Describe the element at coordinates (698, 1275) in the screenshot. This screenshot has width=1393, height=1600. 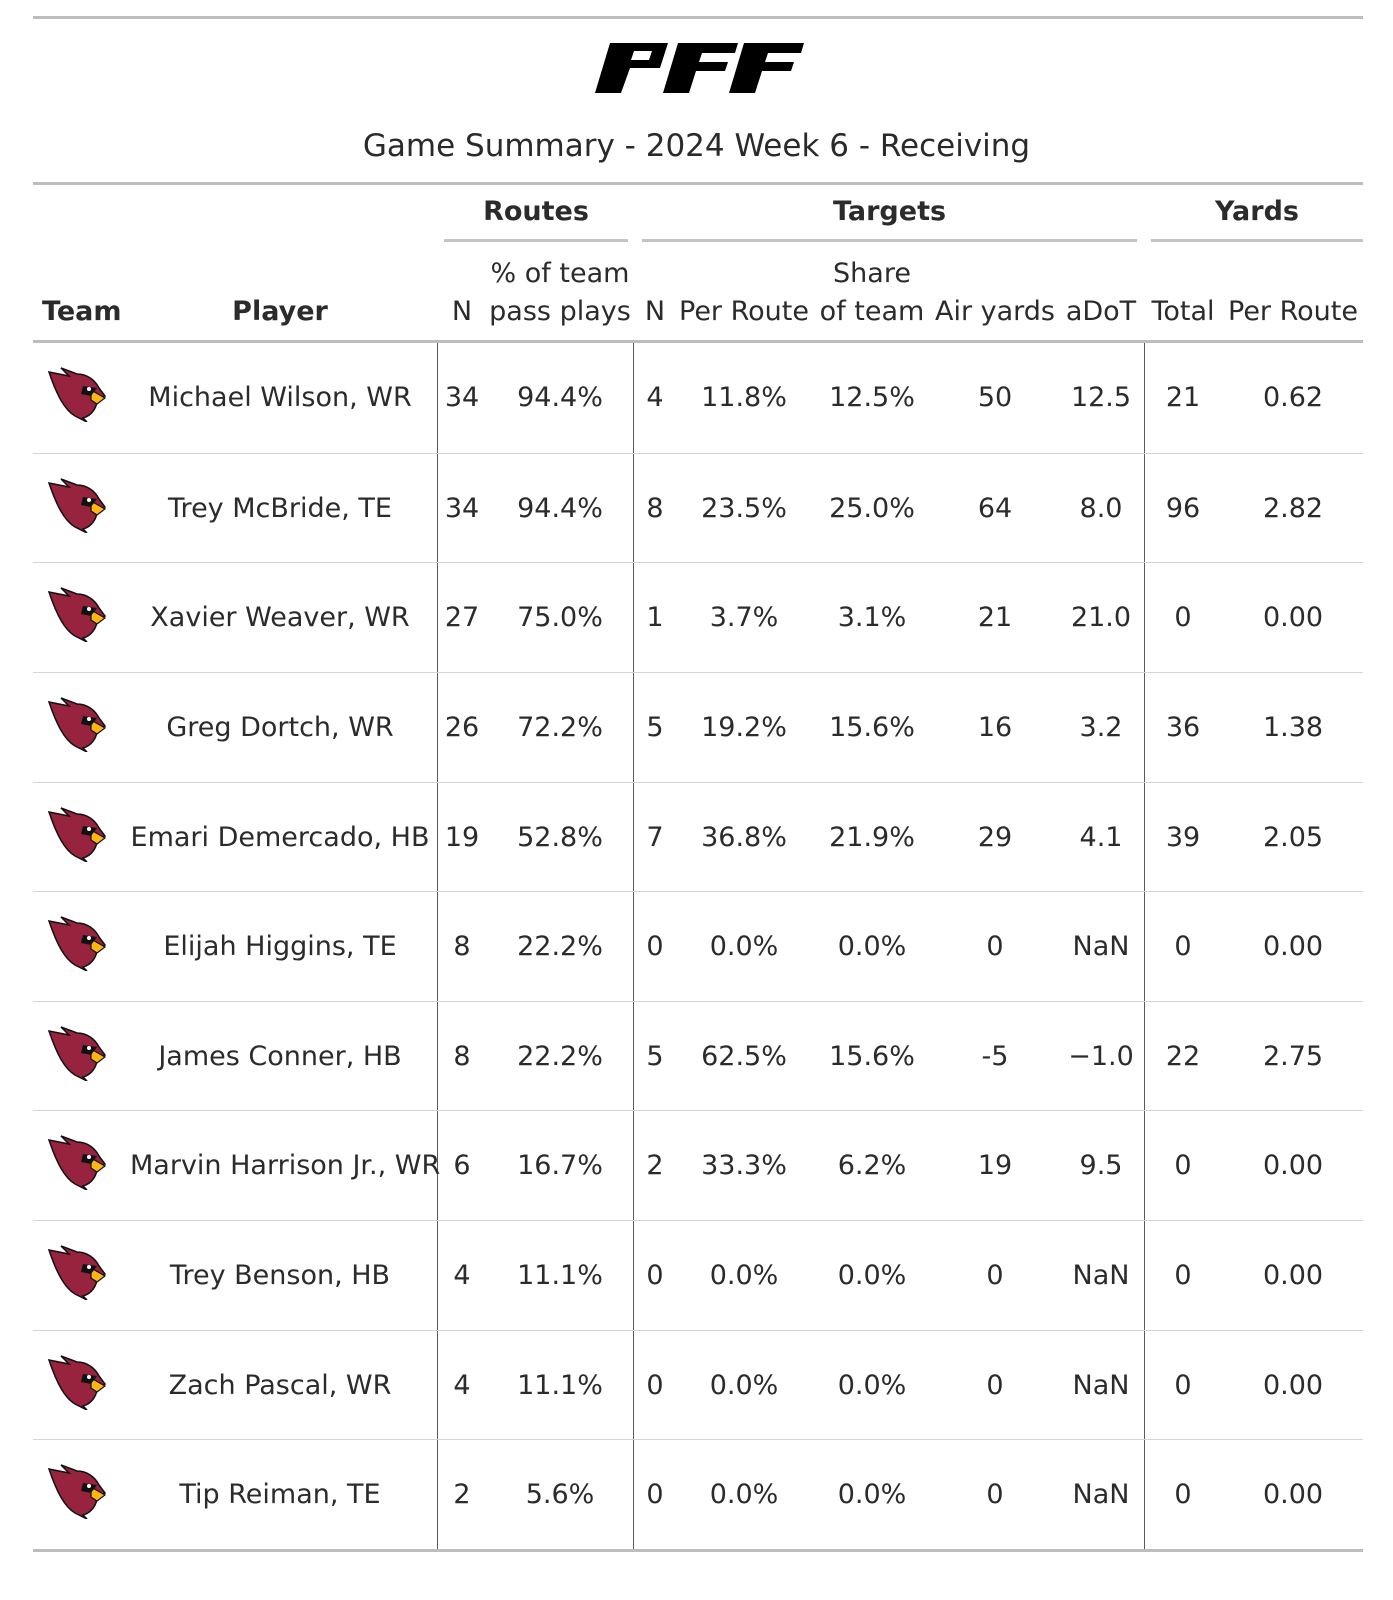
I see `table-row: Trey Benson, HB 4 11.1% 0 0.0% 0.0% 0 NaN 0 0.00` at that location.